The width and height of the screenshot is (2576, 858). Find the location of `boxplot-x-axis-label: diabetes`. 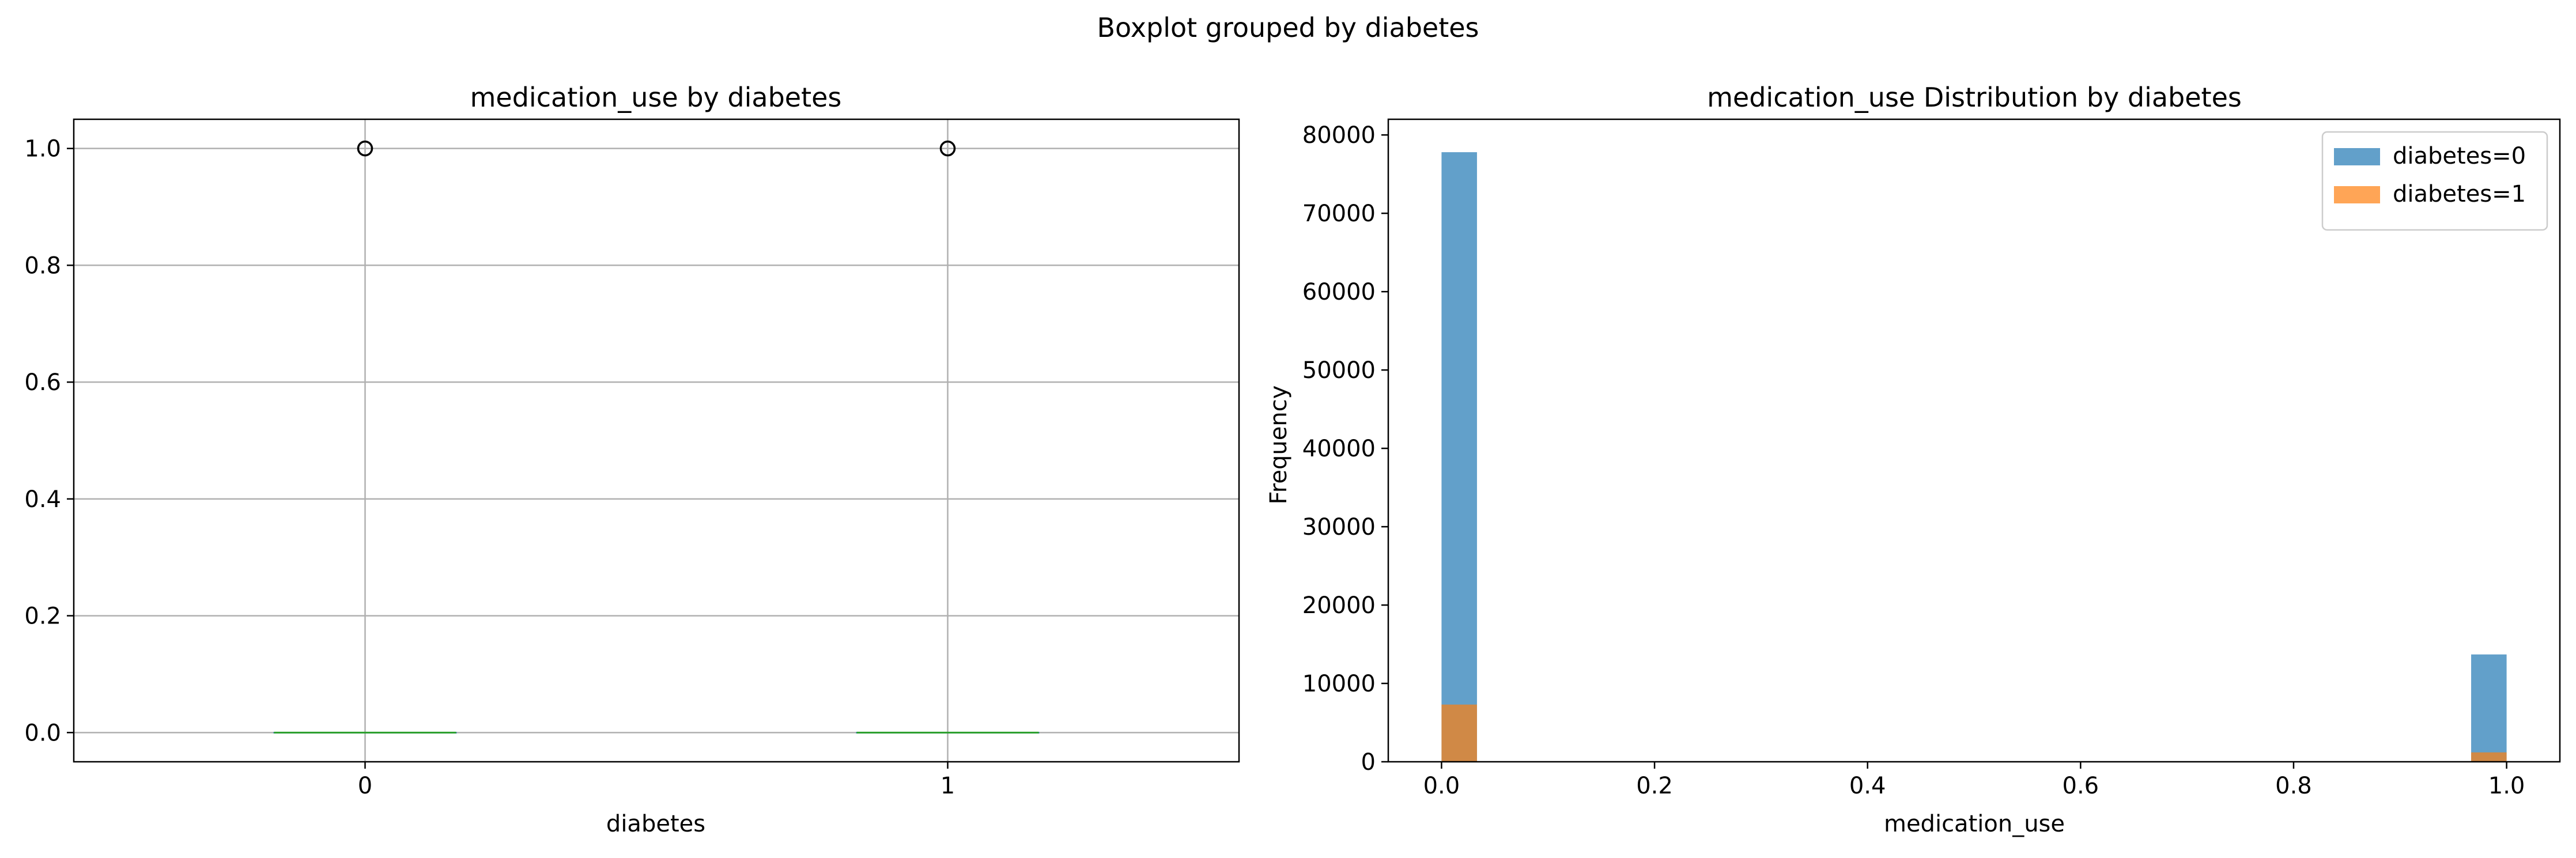

boxplot-x-axis-label: diabetes is located at coordinates (655, 824).